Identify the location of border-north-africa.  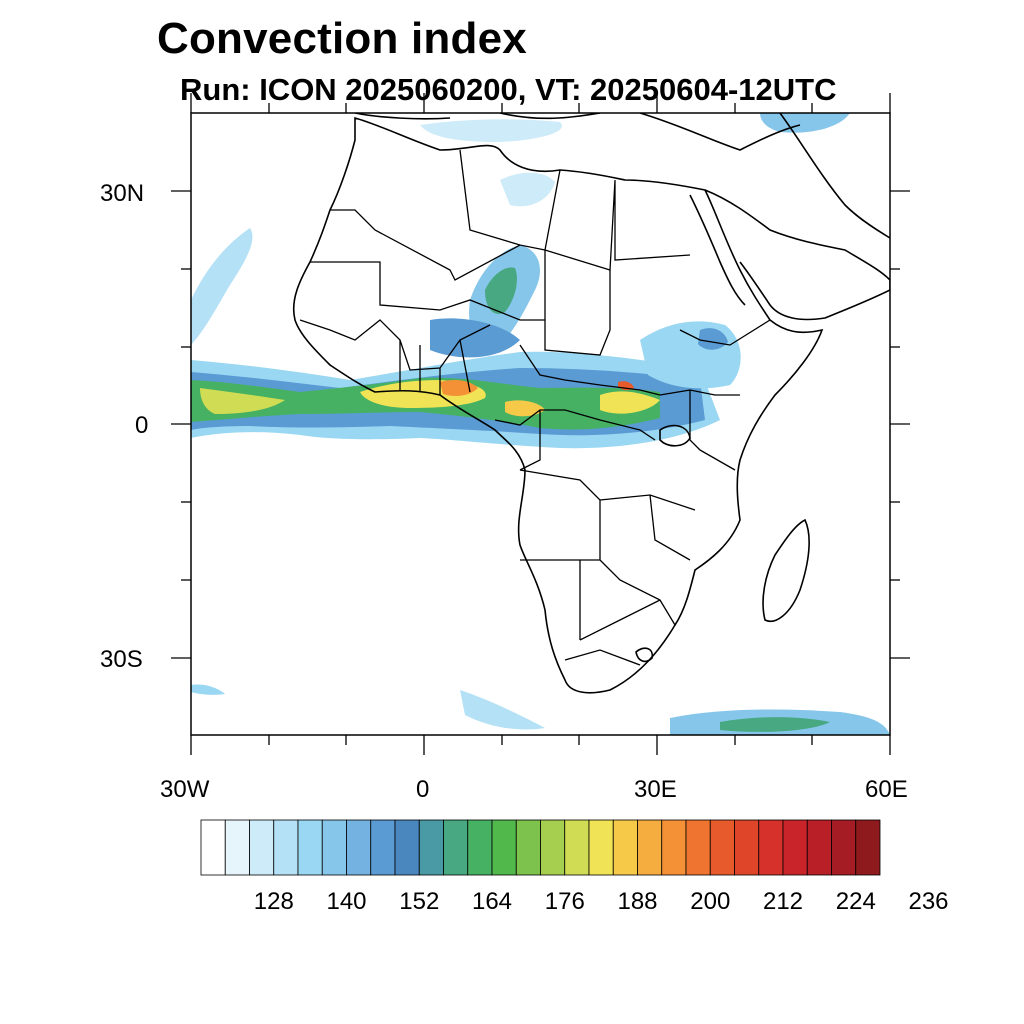
(510, 215).